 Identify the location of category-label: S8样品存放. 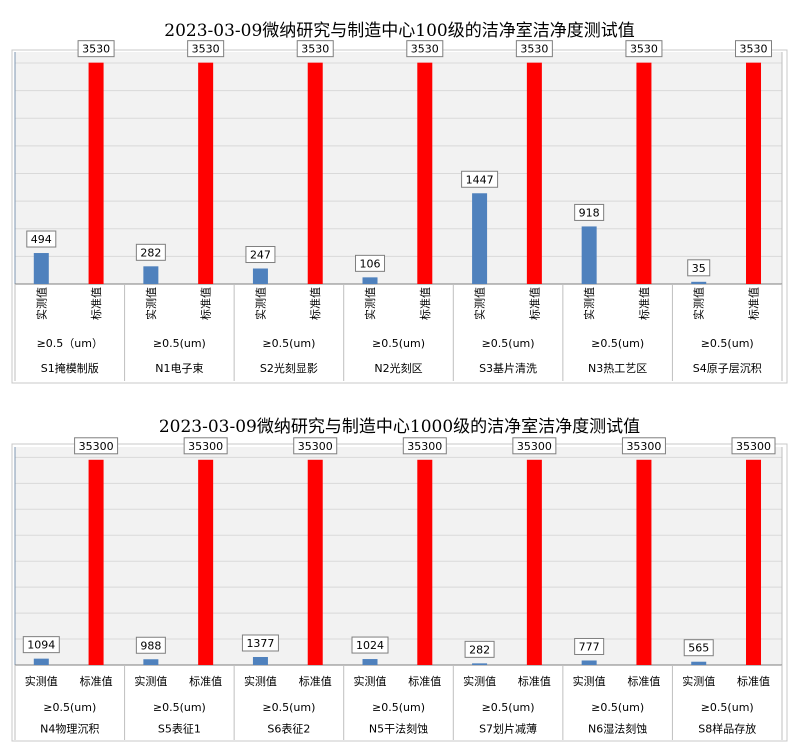
(727, 729).